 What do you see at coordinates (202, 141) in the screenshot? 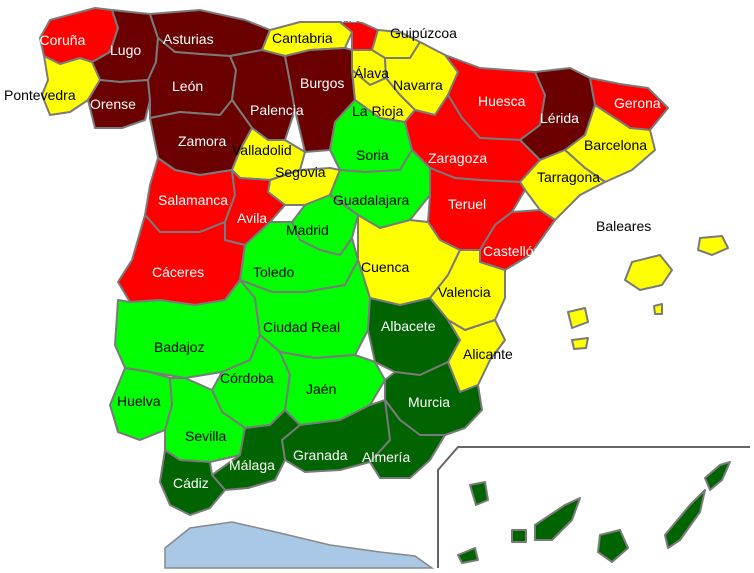
I see `label-zamora: Zamora` at bounding box center [202, 141].